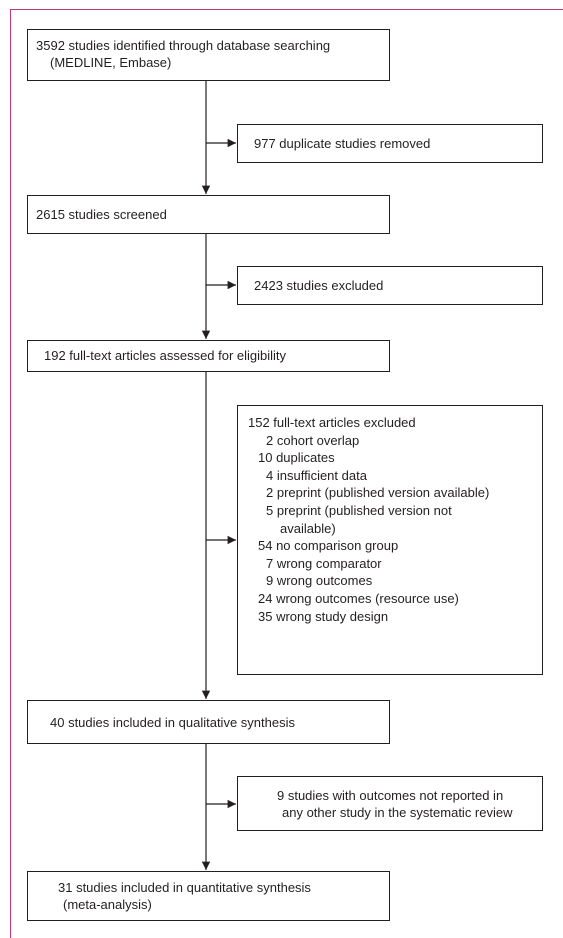 This screenshot has height=938, width=563. What do you see at coordinates (328, 546) in the screenshot?
I see `exclusion-reason: 54 no comparison group` at bounding box center [328, 546].